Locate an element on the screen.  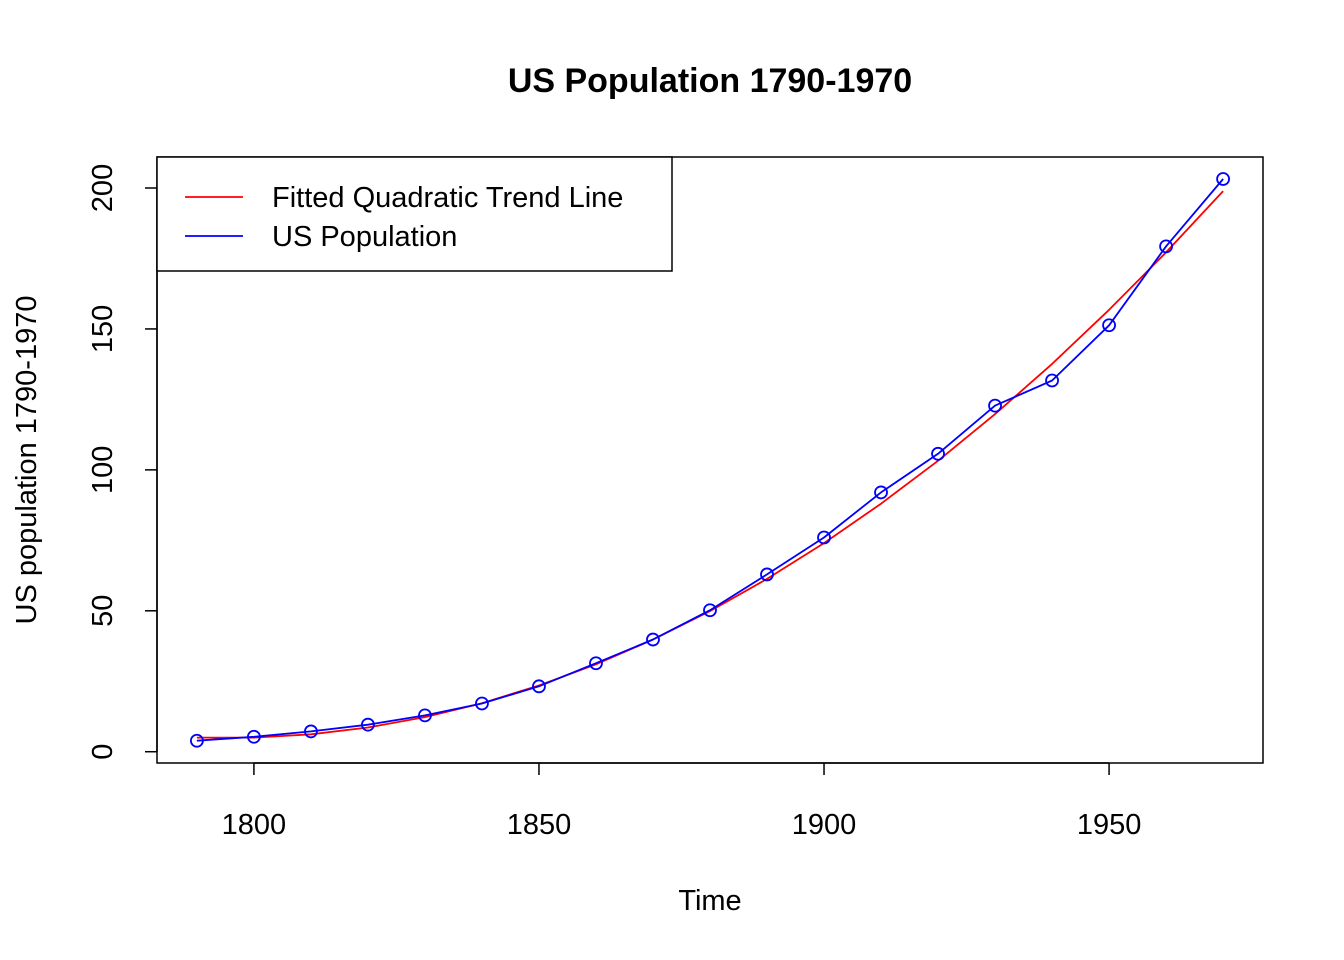
x-tick-label: 1850 is located at coordinates (539, 825).